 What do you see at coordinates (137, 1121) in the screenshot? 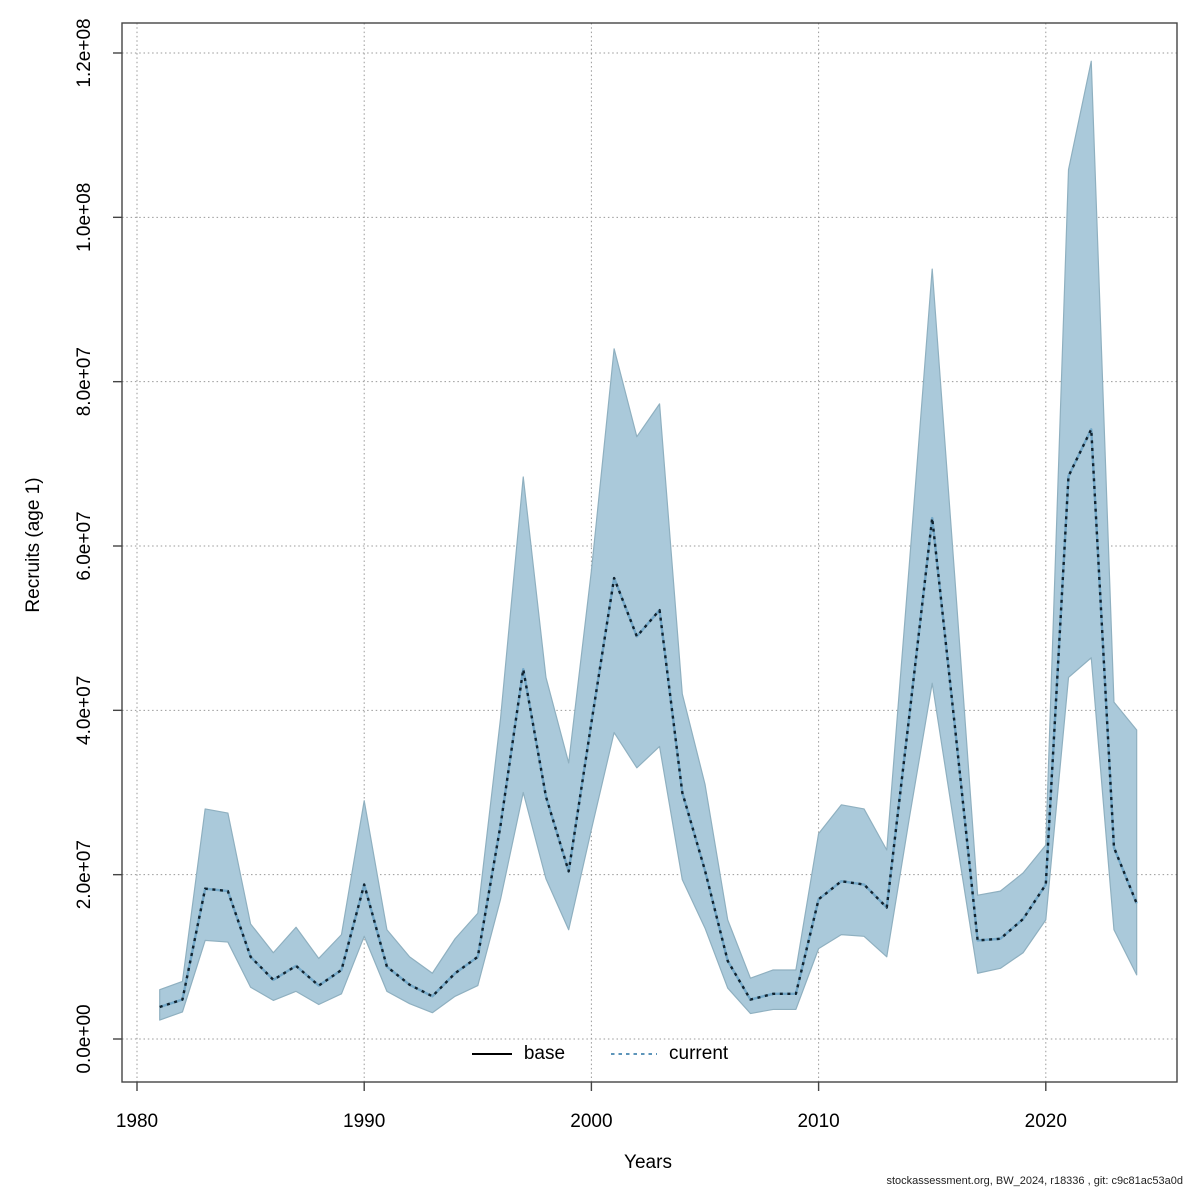
I see `x-tick-label: 1980` at bounding box center [137, 1121].